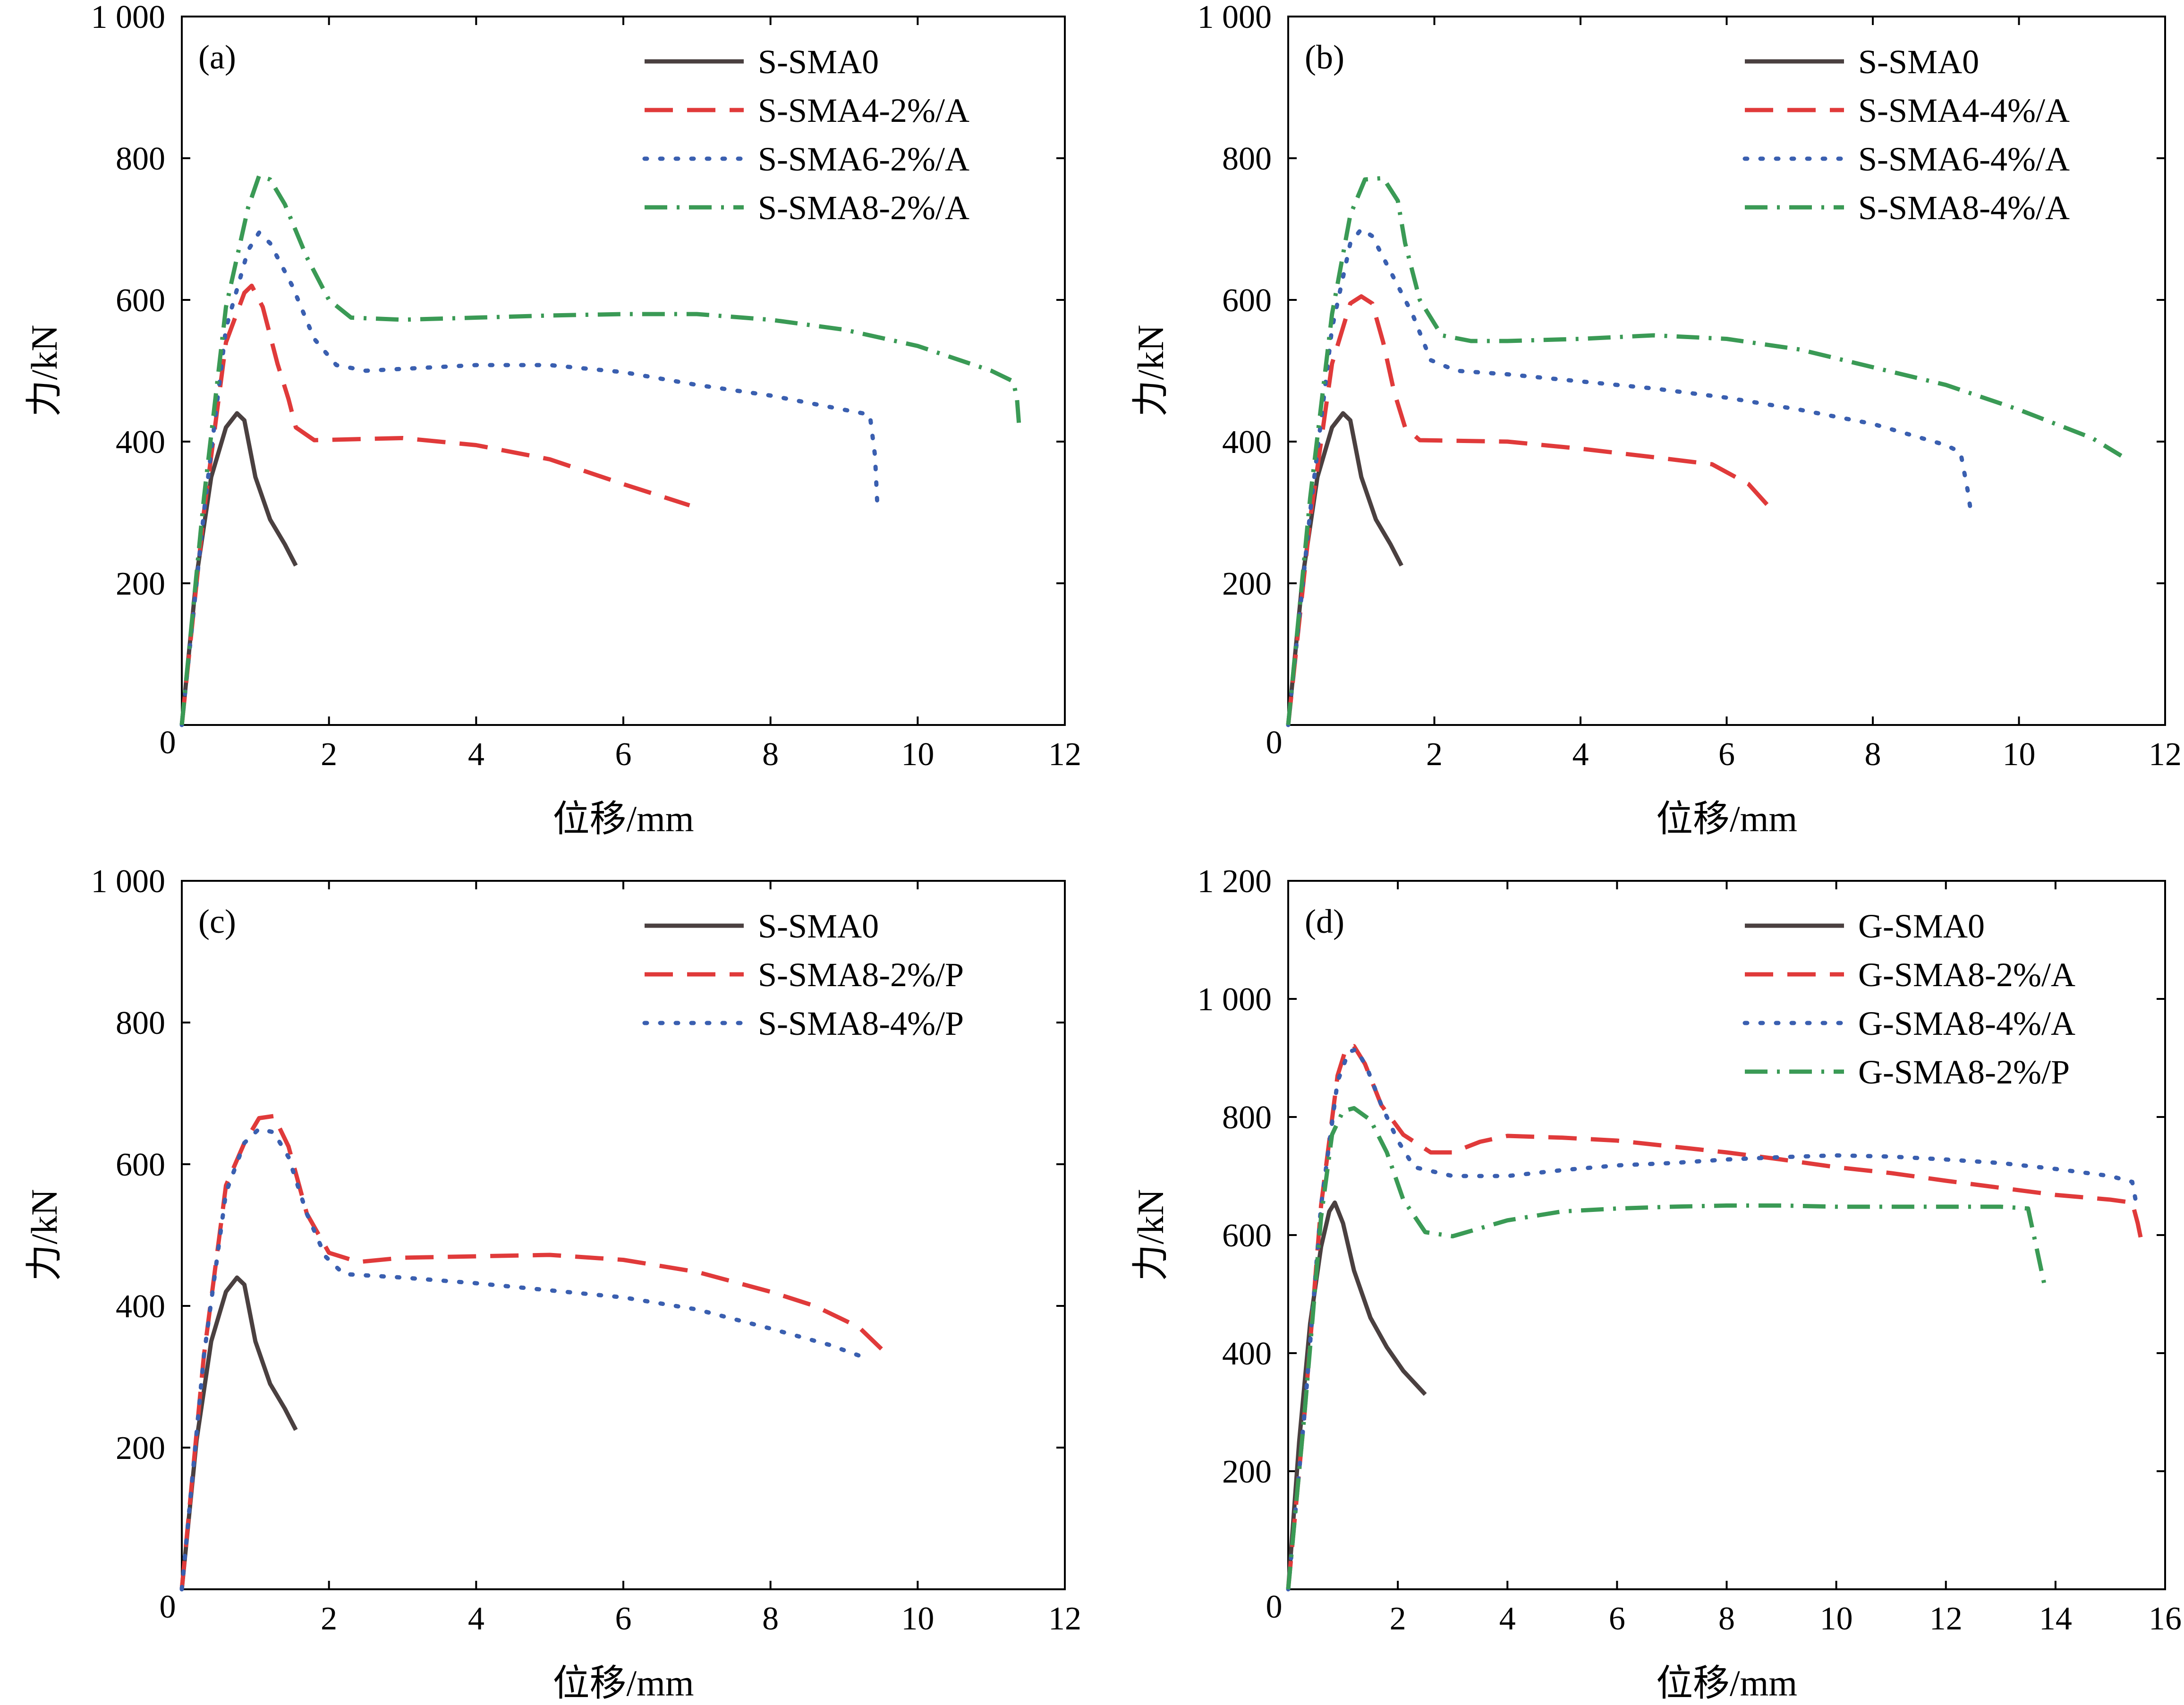  What do you see at coordinates (520, 1359) in the screenshot?
I see `series-line-s-sma8-4-p` at bounding box center [520, 1359].